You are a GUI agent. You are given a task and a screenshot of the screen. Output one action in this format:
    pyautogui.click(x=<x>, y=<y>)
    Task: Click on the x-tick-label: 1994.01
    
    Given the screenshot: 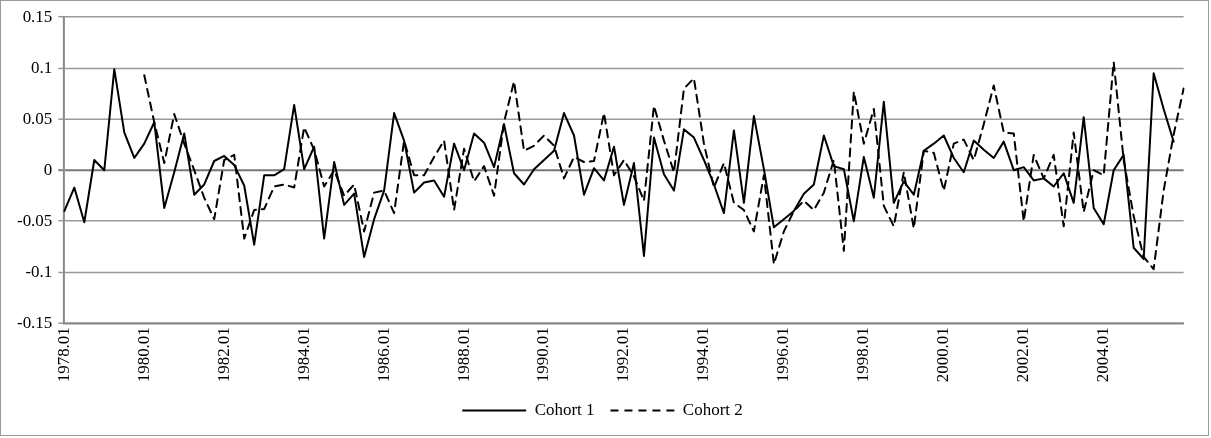 What is the action you would take?
    pyautogui.click(x=703, y=355)
    